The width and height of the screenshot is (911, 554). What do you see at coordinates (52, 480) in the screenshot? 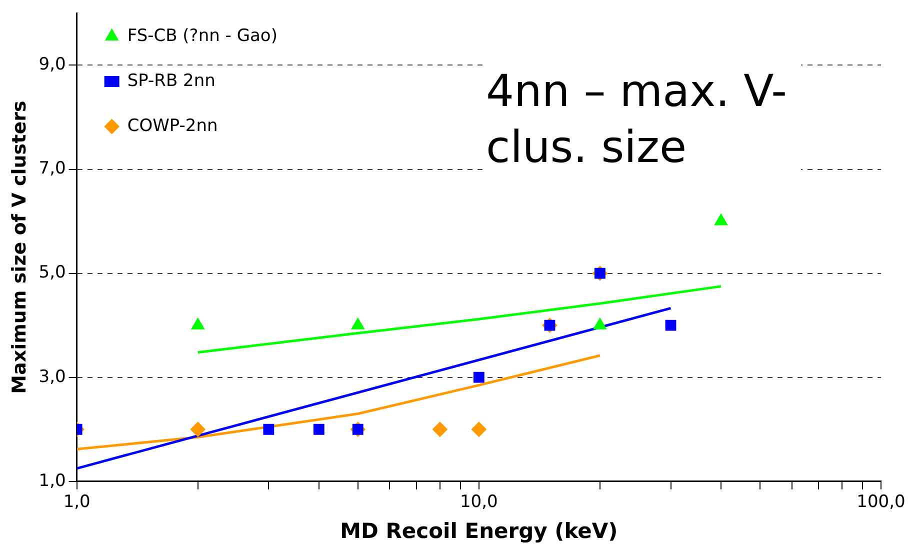
I see `y-tick-label: 1,0` at bounding box center [52, 480].